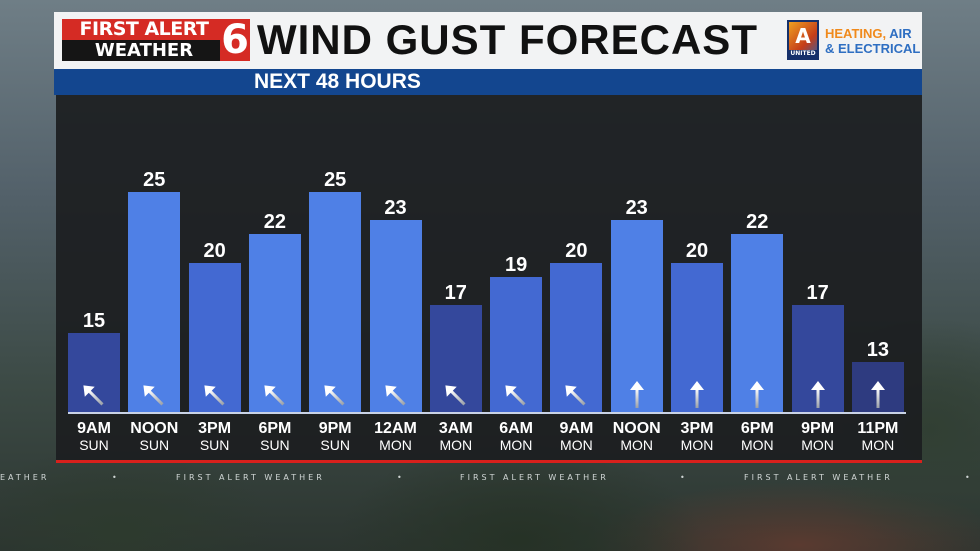 The image size is (980, 551). What do you see at coordinates (94, 253) in the screenshot?
I see `bar-column: 15` at bounding box center [94, 253].